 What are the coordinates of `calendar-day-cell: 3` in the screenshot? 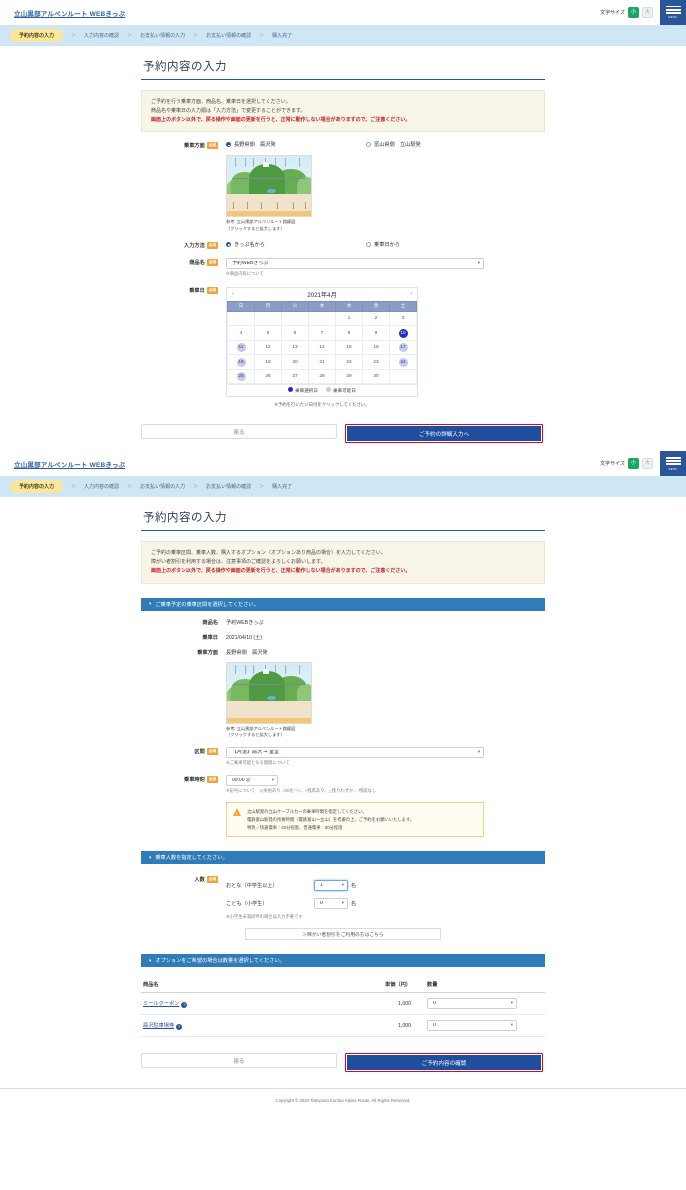 It's located at (403, 318).